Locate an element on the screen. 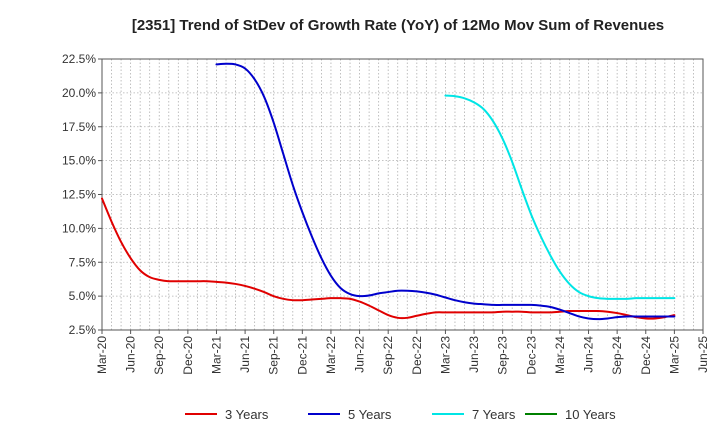  x-tick-label: Sep-24 is located at coordinates (617, 355).